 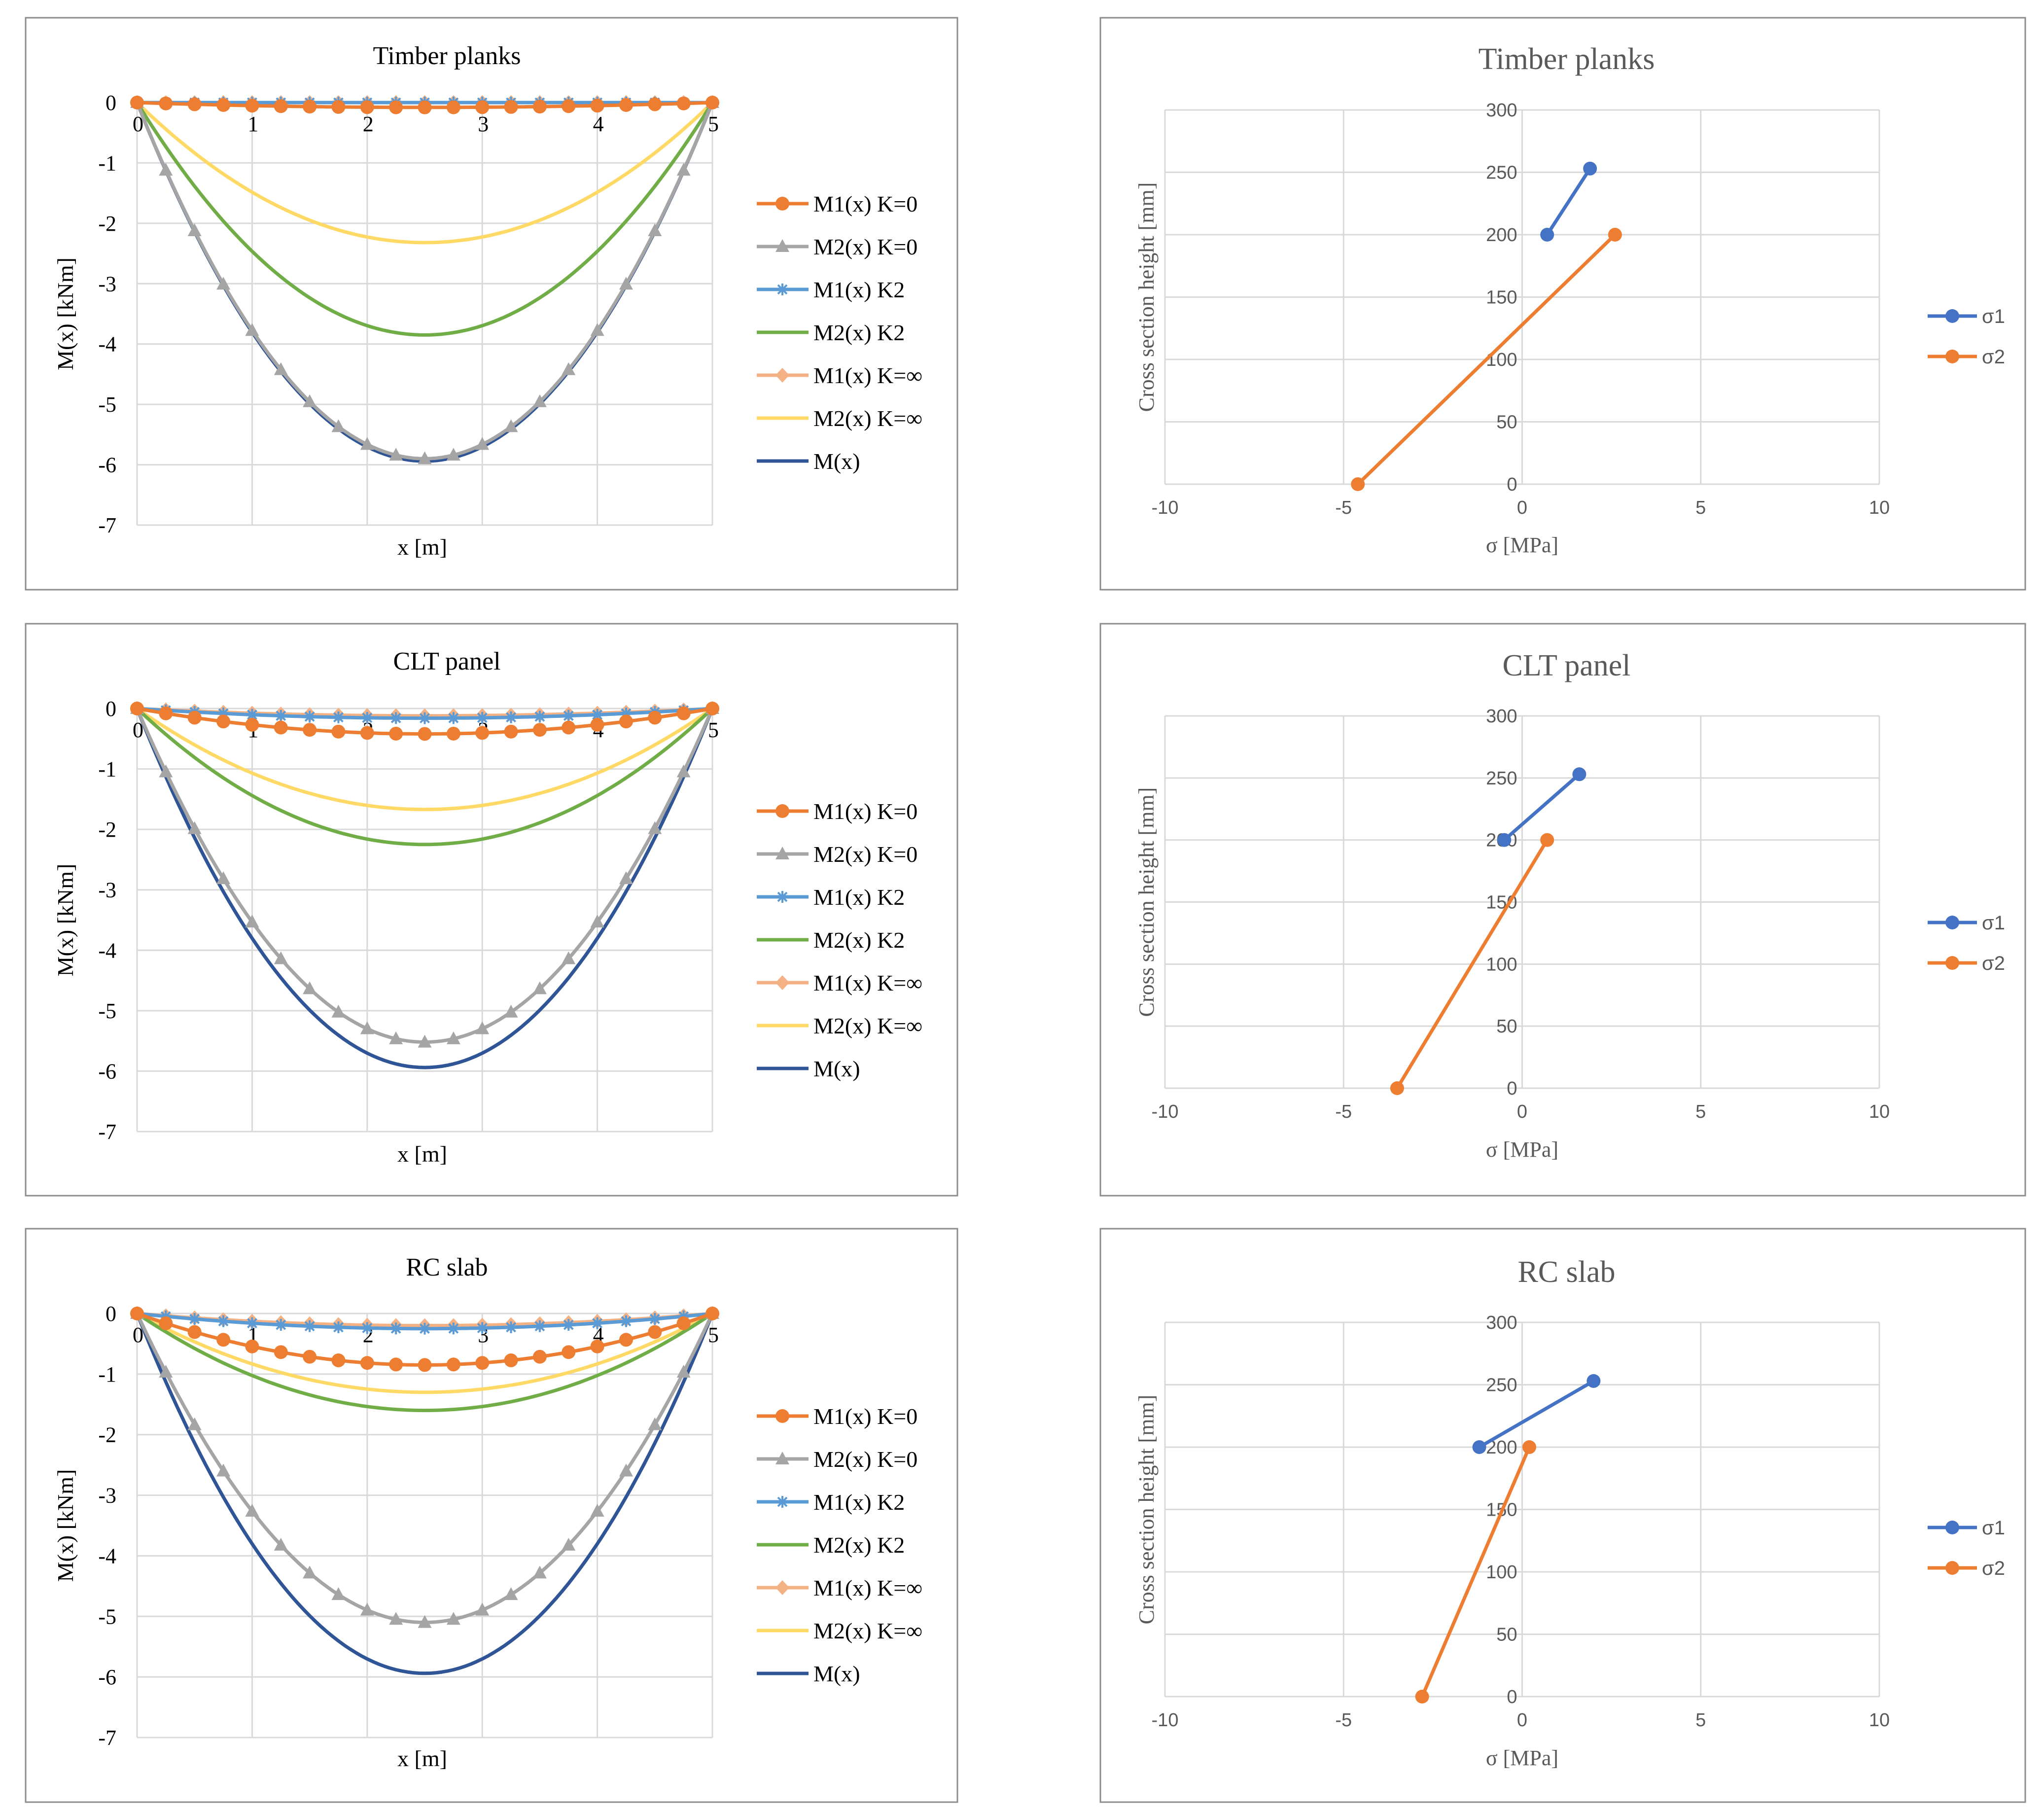 I want to click on y-tick-label: 200, so click(x=1502, y=235).